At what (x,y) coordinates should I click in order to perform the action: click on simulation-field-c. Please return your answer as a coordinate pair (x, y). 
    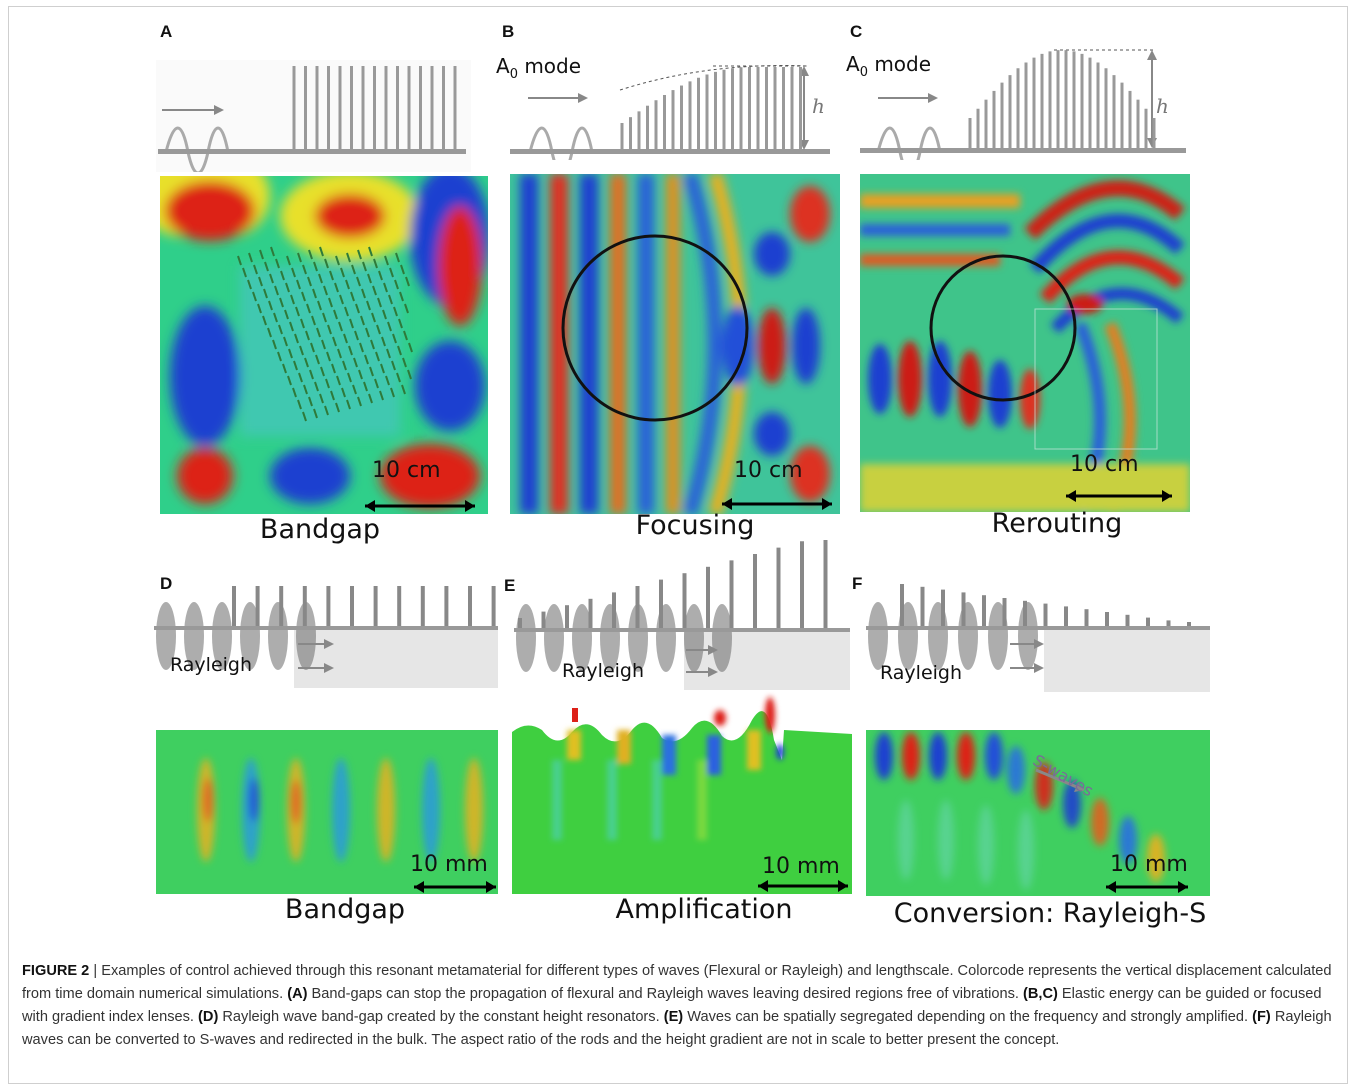
    Looking at the image, I should click on (1025, 343).